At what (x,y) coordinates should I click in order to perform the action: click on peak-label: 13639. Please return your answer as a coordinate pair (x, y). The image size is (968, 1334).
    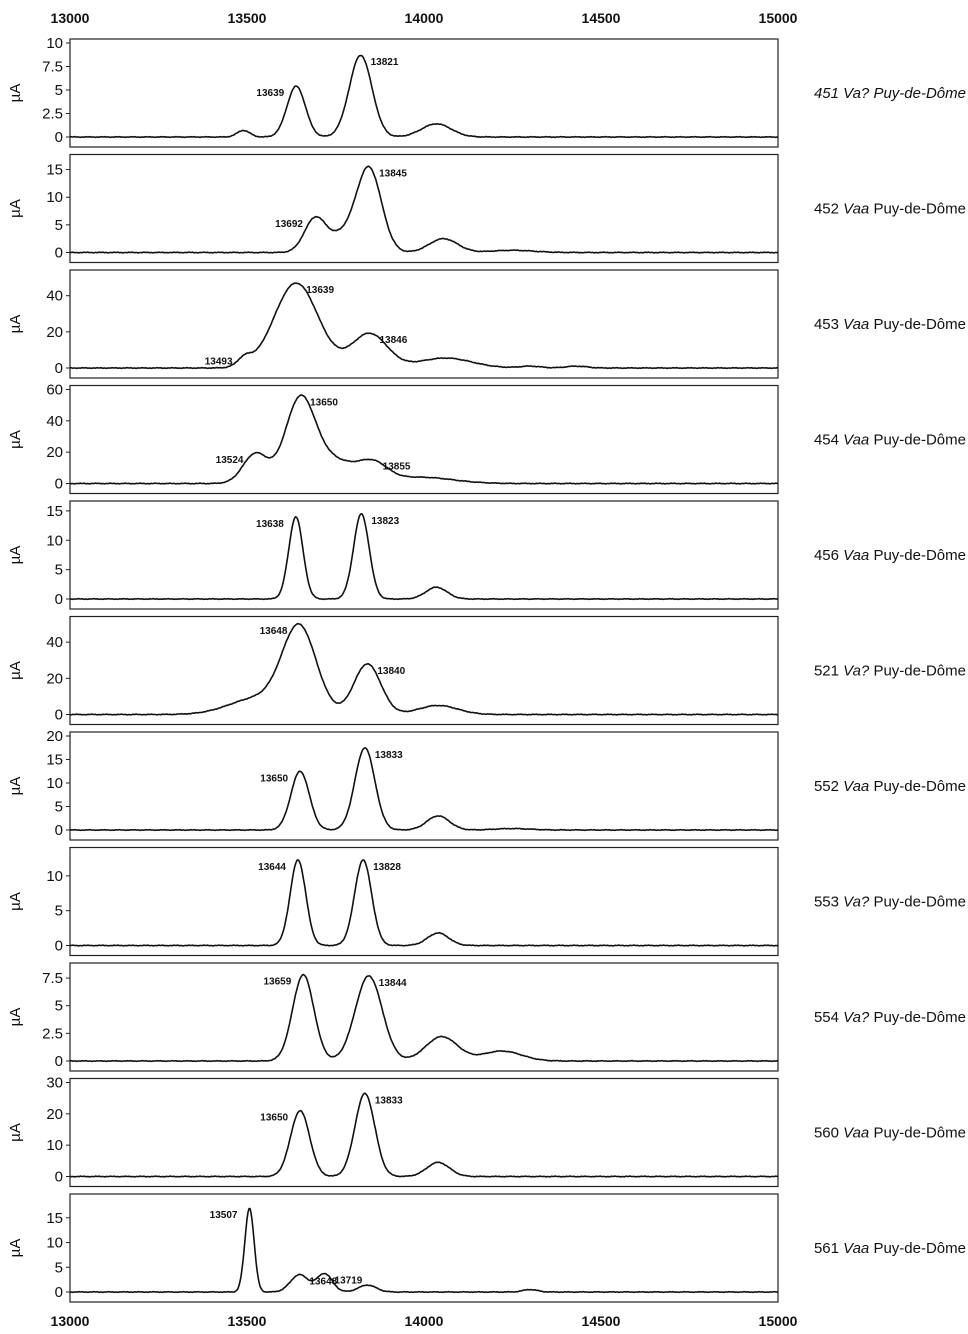
    Looking at the image, I should click on (320, 290).